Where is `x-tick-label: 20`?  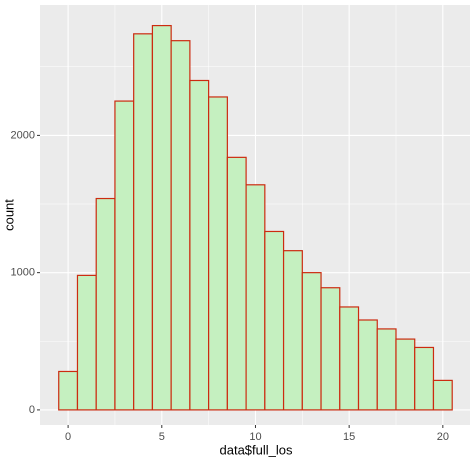 x-tick-label: 20 is located at coordinates (443, 437).